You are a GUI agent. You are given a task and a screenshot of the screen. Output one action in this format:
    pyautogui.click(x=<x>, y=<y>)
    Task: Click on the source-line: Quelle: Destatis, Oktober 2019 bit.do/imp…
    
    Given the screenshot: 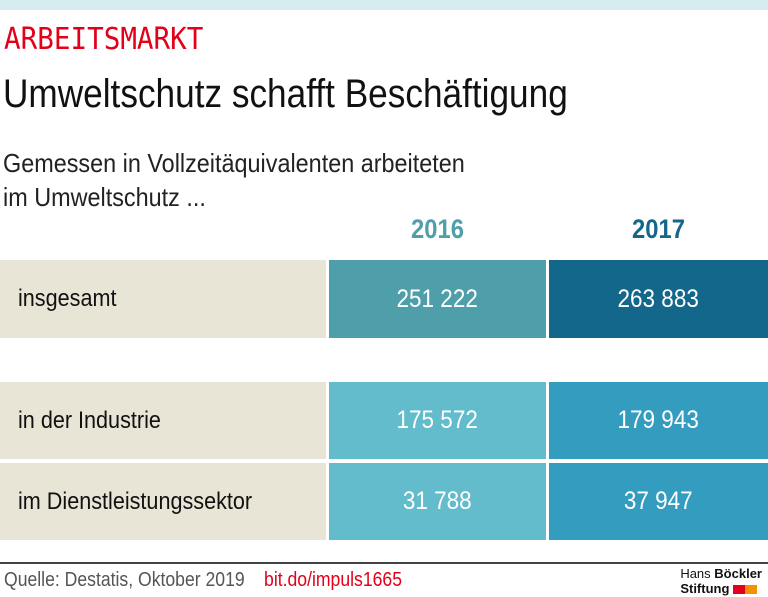 What is the action you would take?
    pyautogui.click(x=203, y=580)
    